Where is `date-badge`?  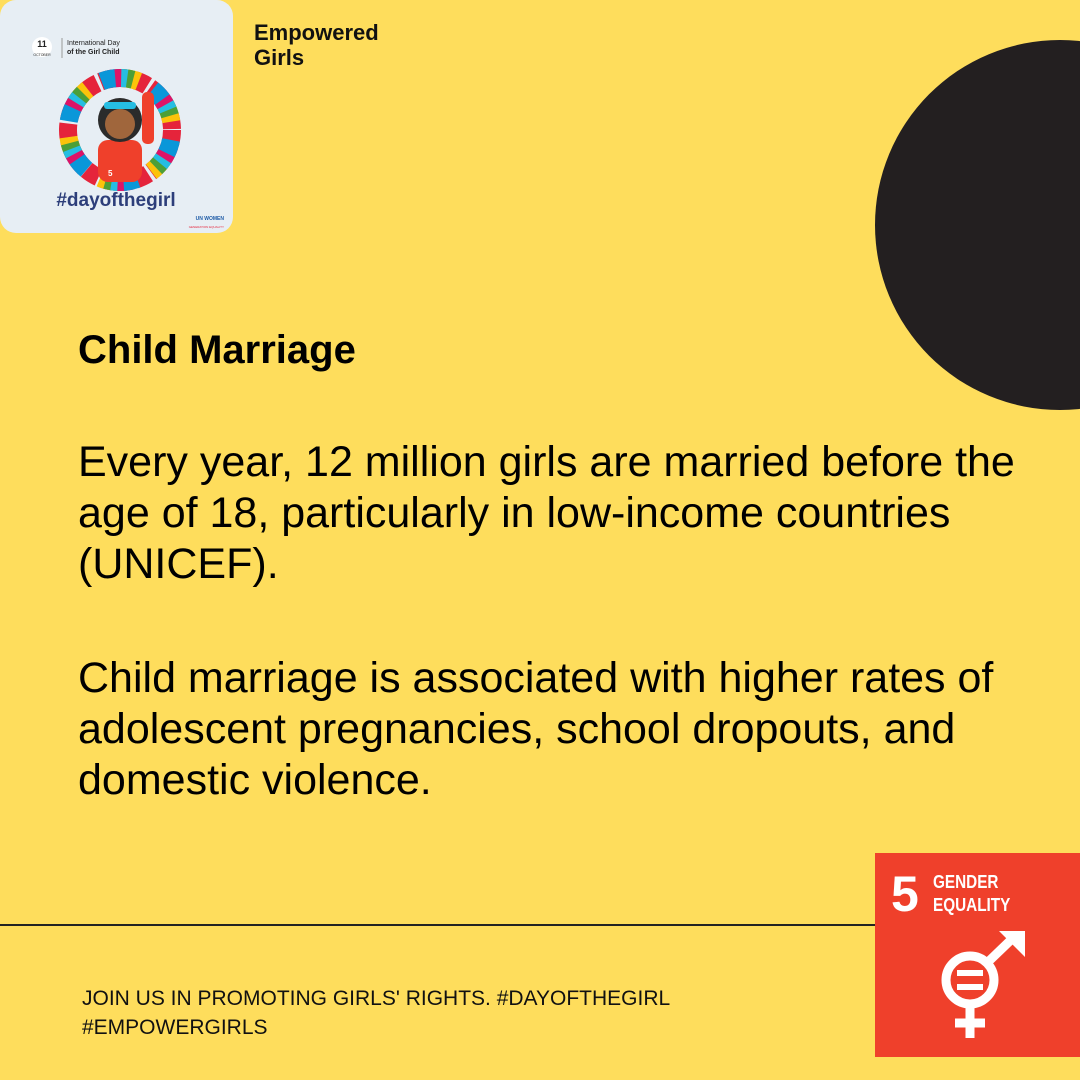 date-badge is located at coordinates (42, 47).